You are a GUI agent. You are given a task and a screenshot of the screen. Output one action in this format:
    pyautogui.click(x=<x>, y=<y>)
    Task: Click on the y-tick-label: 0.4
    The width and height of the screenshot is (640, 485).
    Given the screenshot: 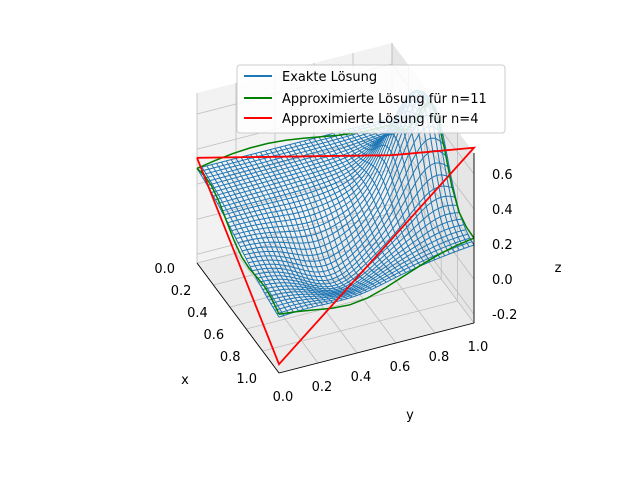 What is the action you would take?
    pyautogui.click(x=361, y=377)
    